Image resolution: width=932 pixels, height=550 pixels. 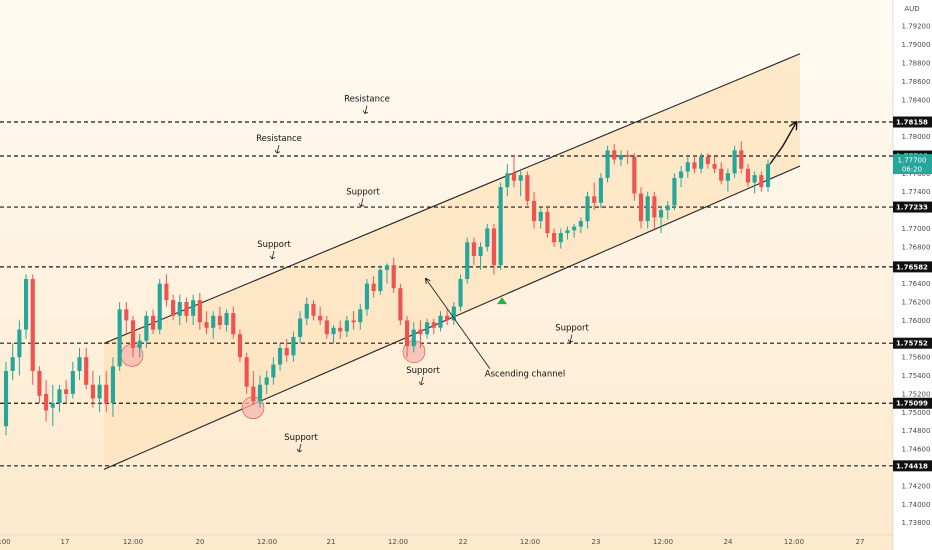 I want to click on current-price-box, so click(x=912, y=164).